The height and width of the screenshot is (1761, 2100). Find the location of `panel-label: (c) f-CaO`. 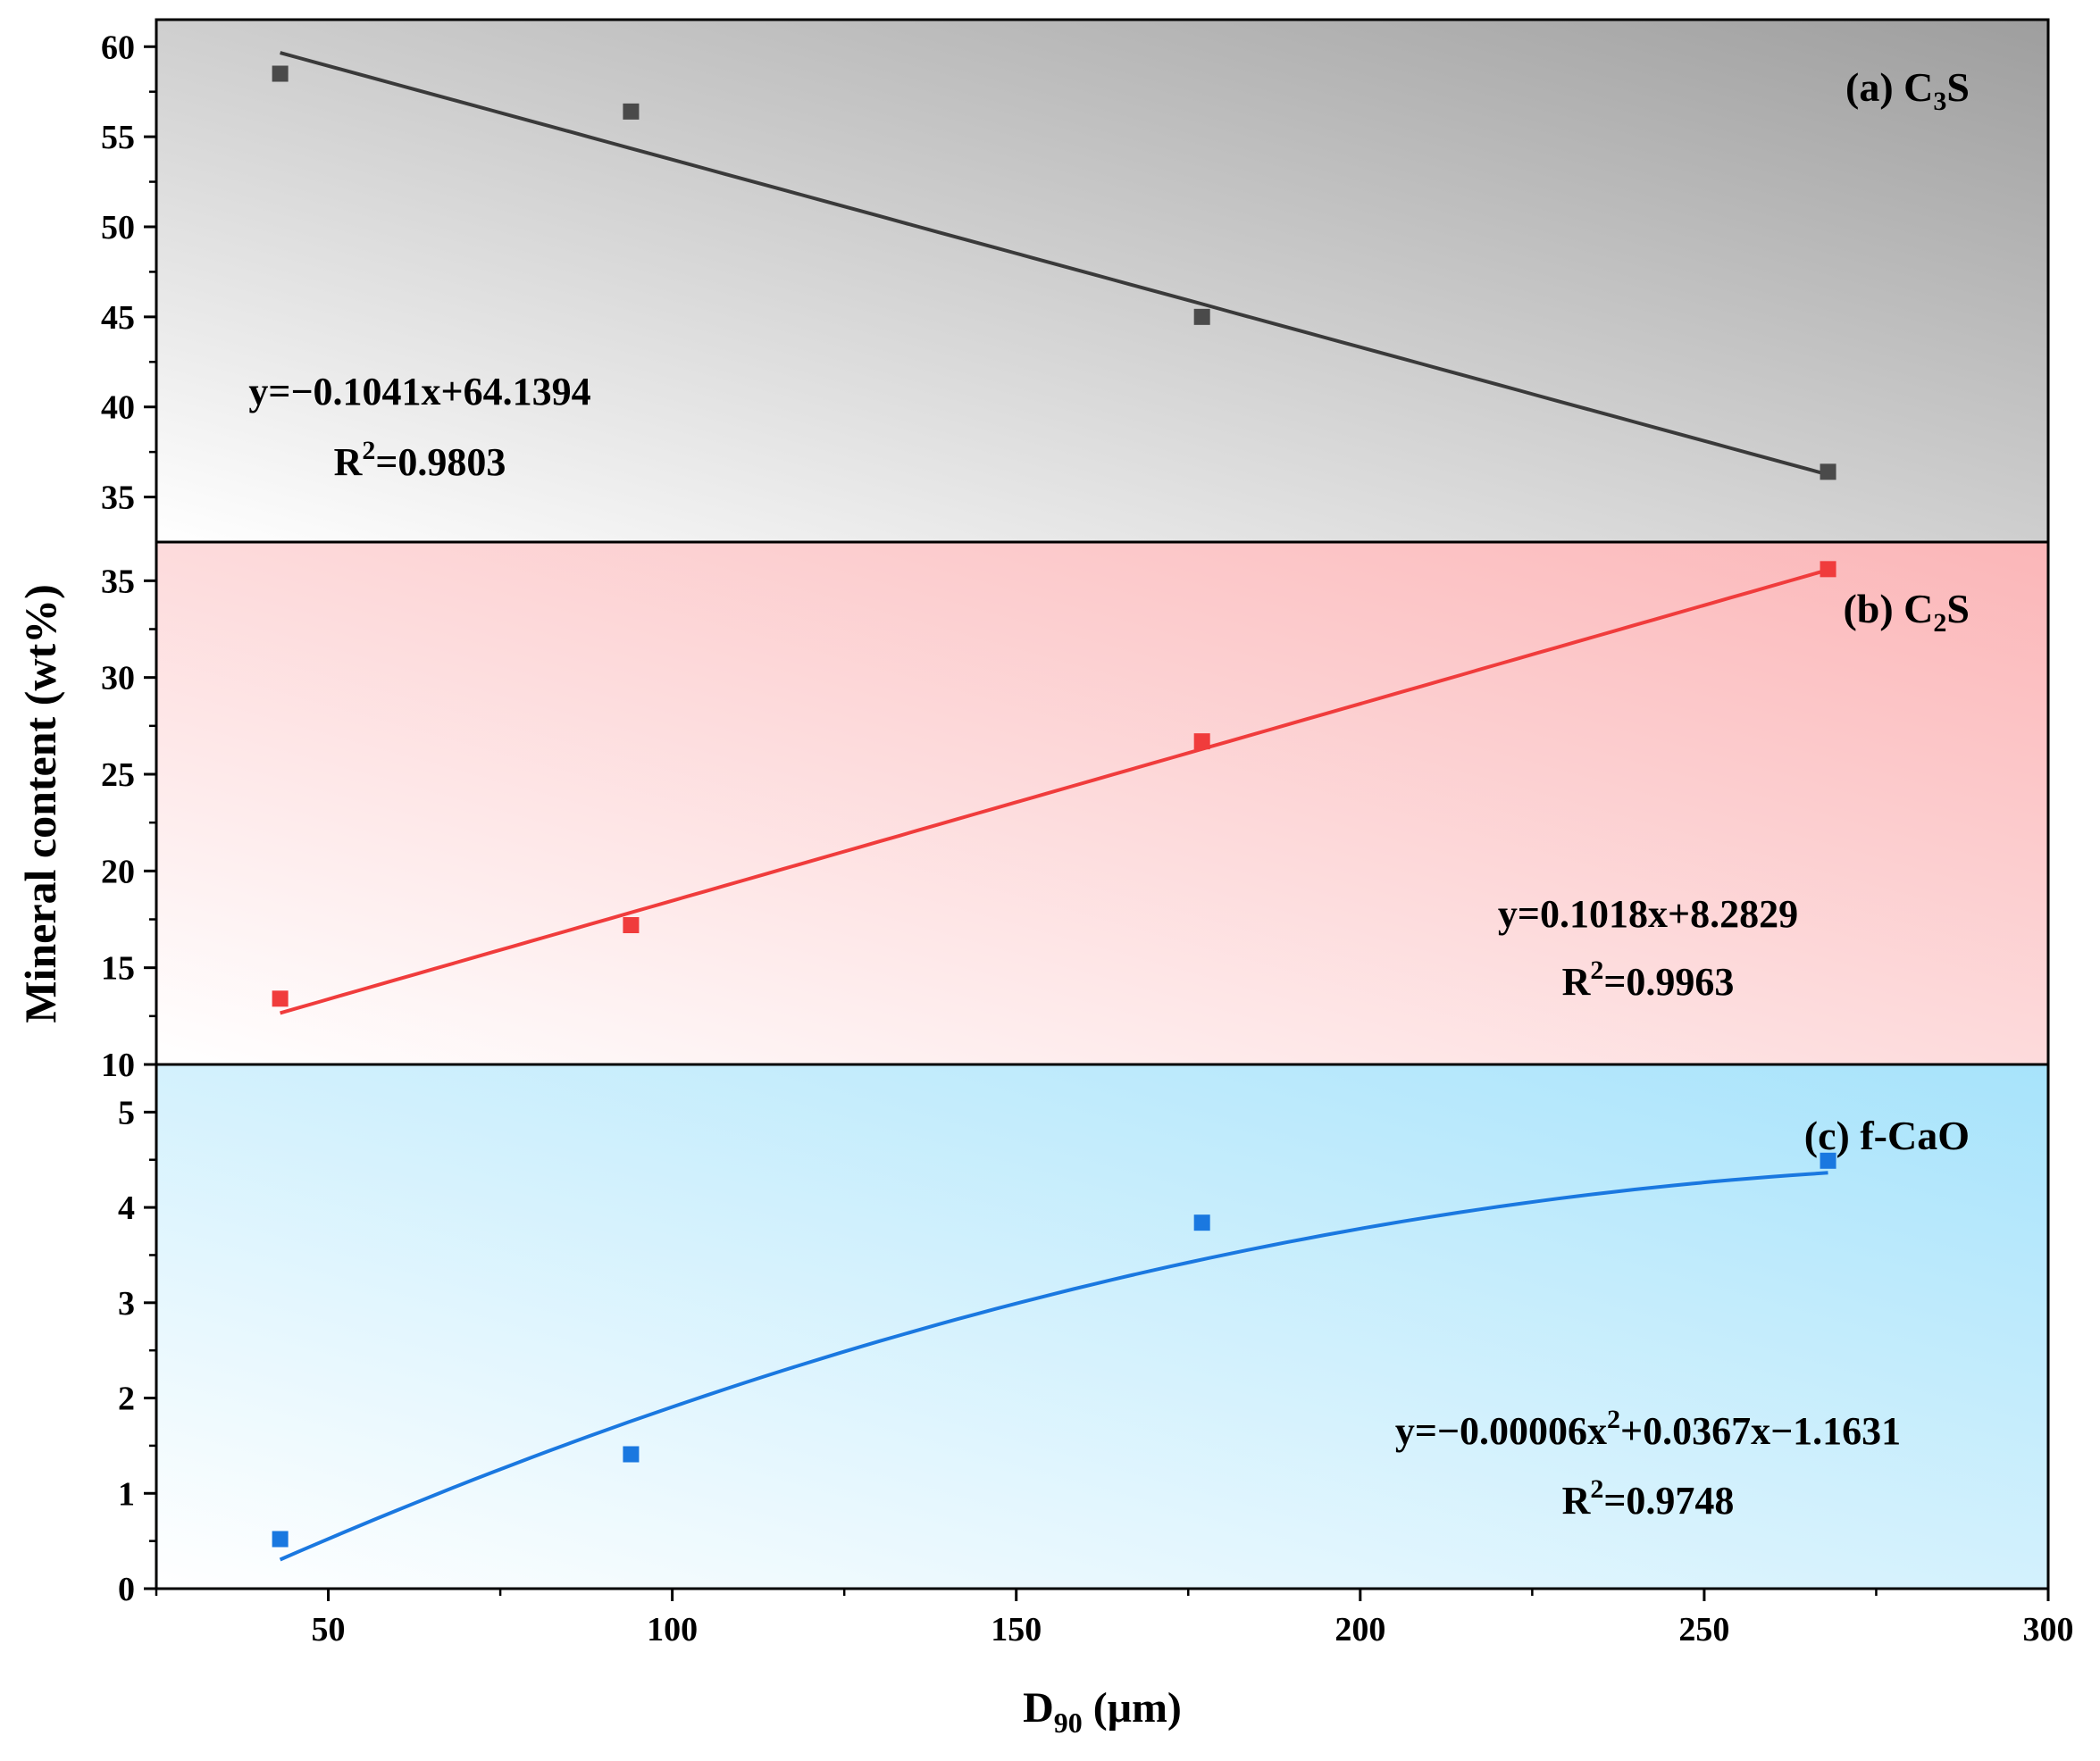

panel-label: (c) f-CaO is located at coordinates (1887, 1135).